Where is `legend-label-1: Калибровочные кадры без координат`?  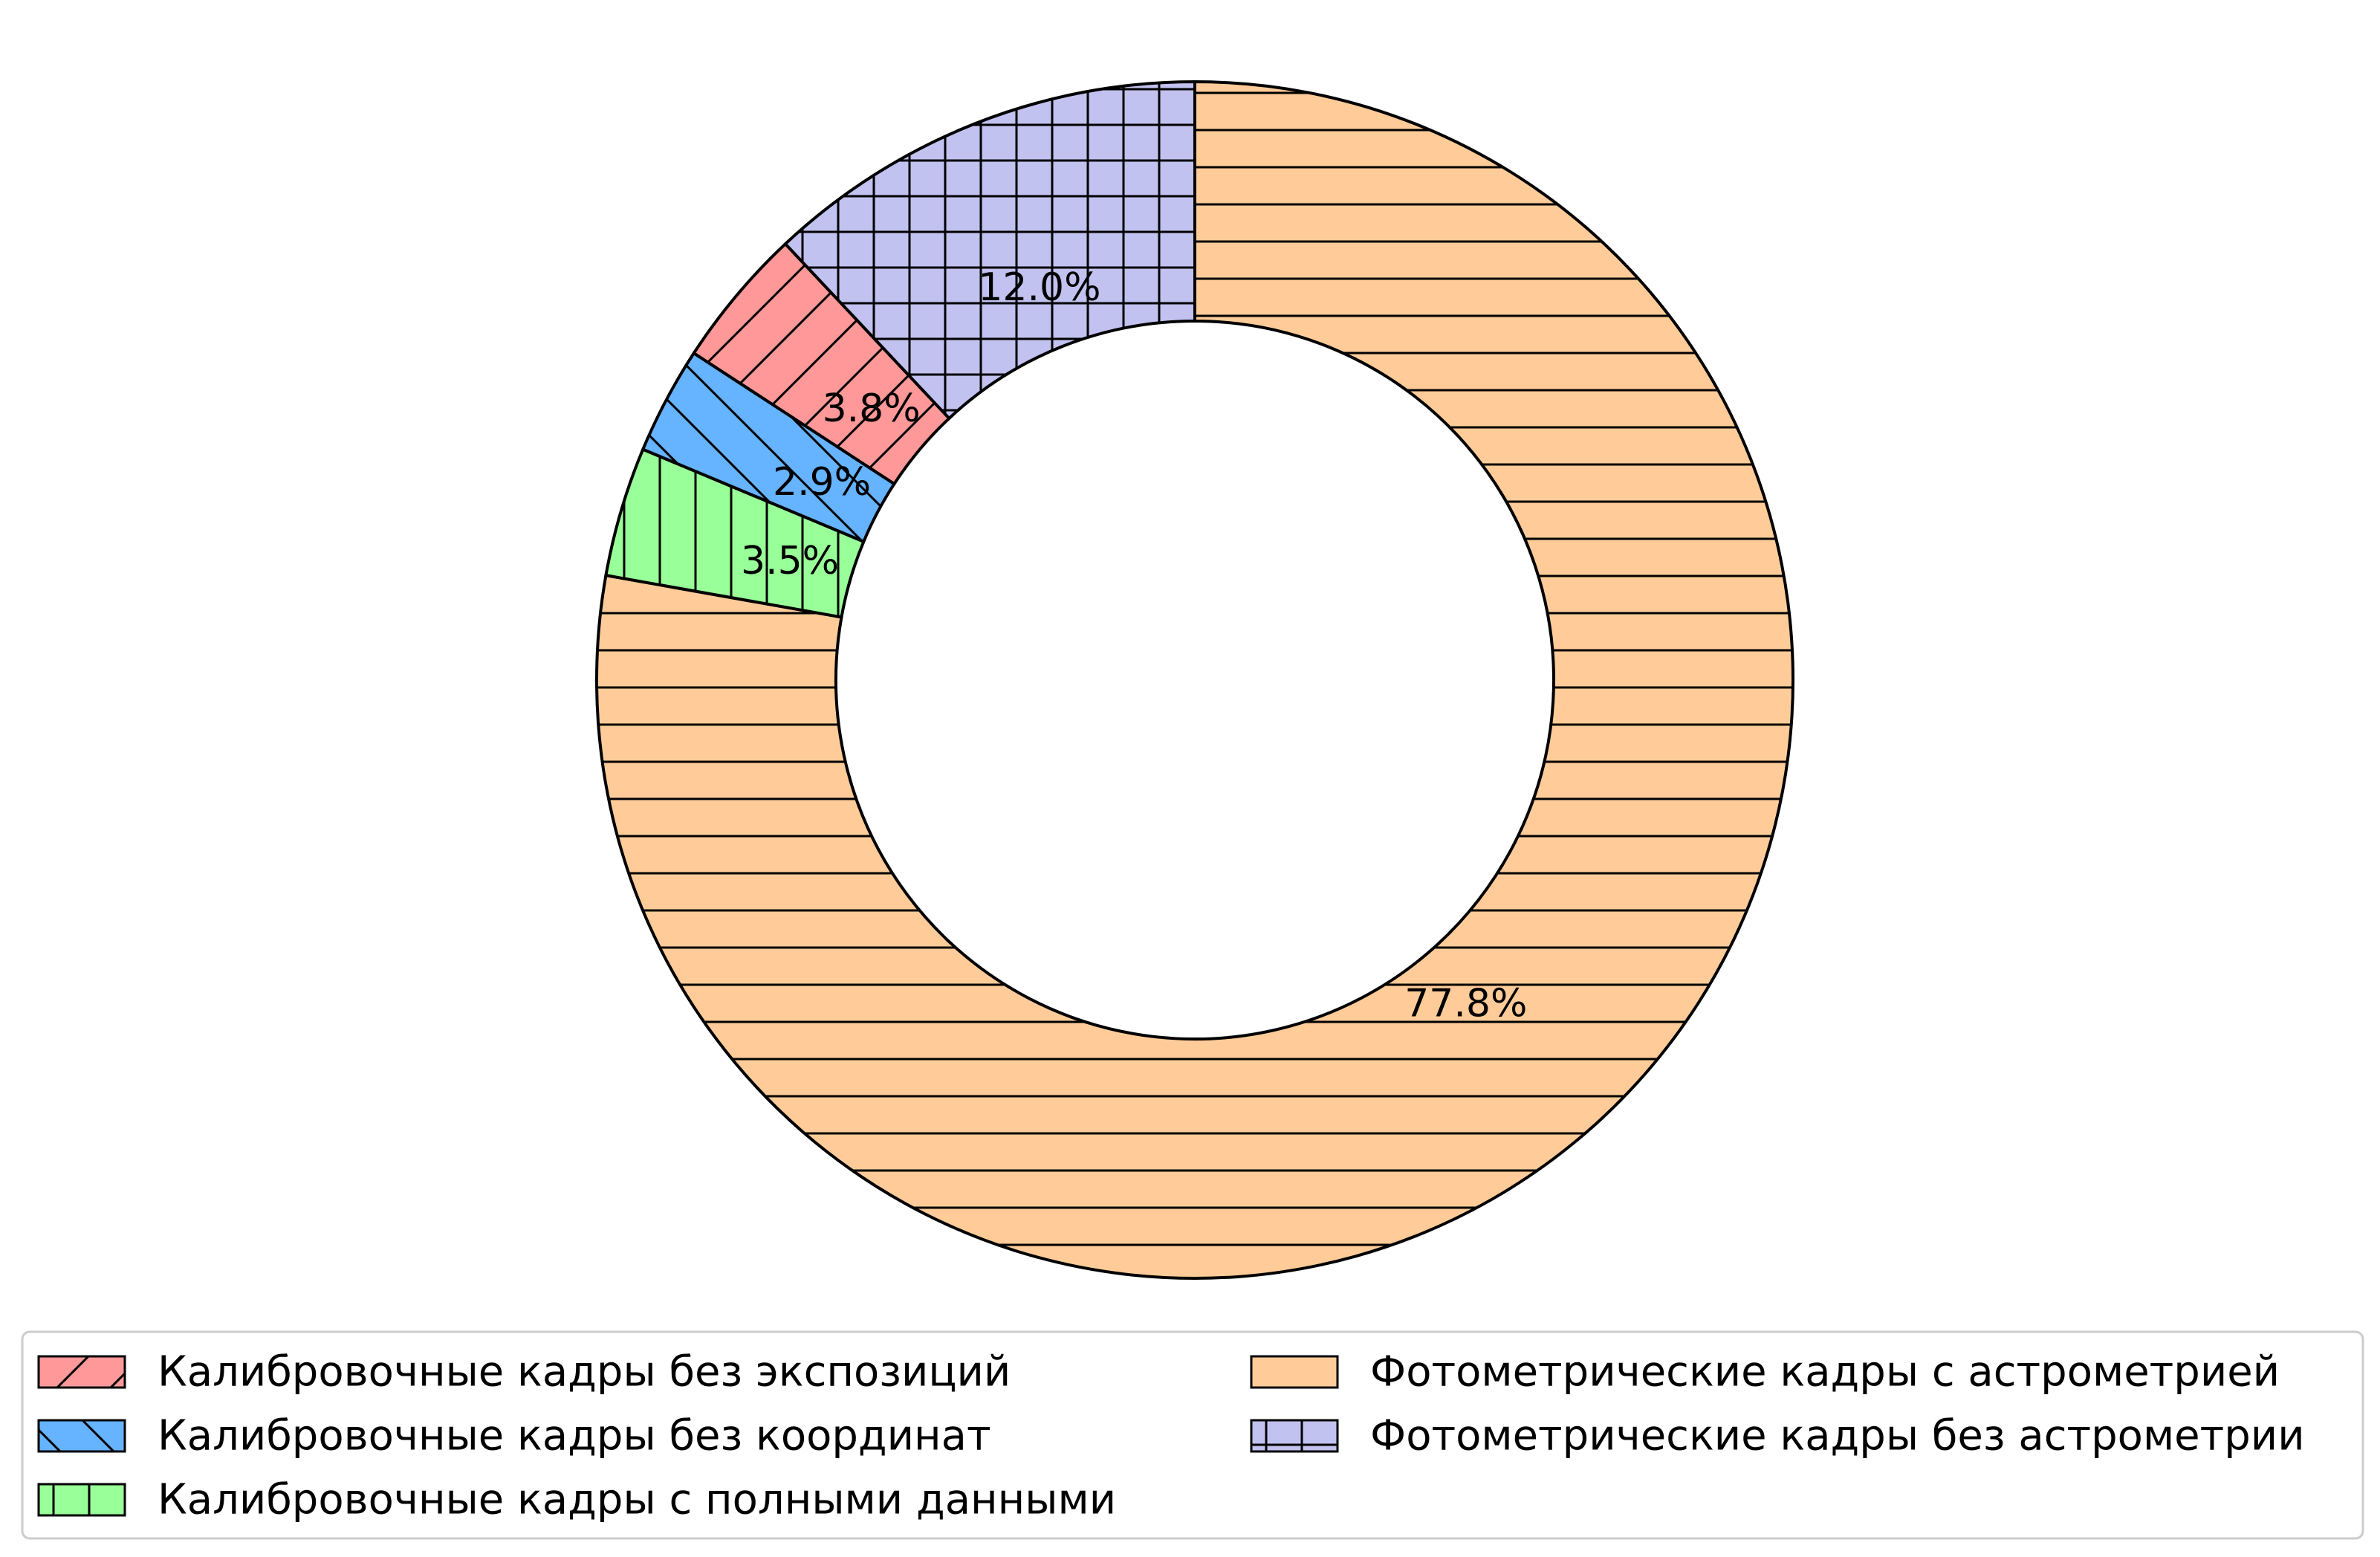 legend-label-1: Калибровочные кадры без координат is located at coordinates (574, 1436).